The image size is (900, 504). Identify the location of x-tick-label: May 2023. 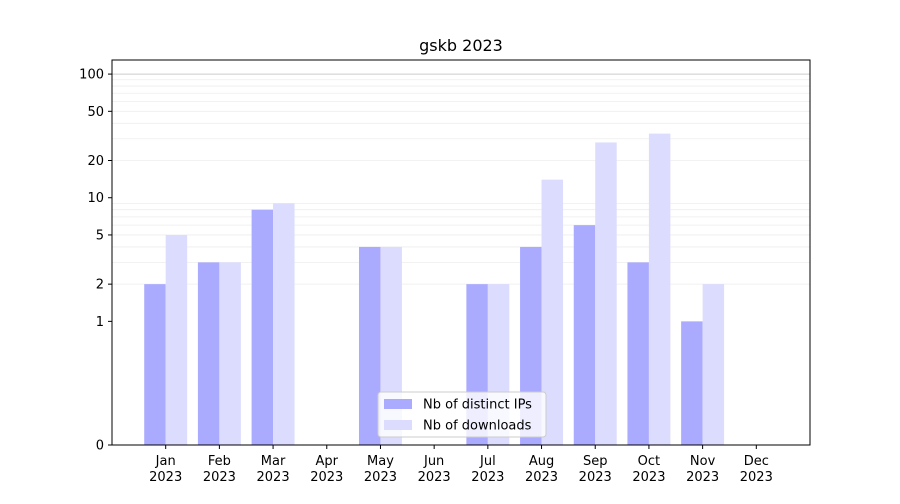
(380, 469).